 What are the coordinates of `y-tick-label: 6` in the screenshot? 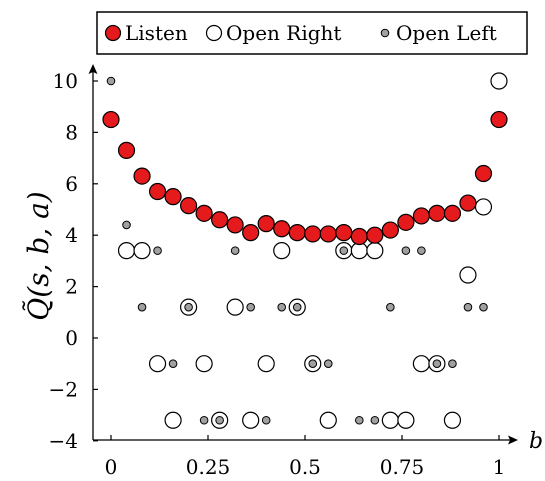 It's located at (71, 184).